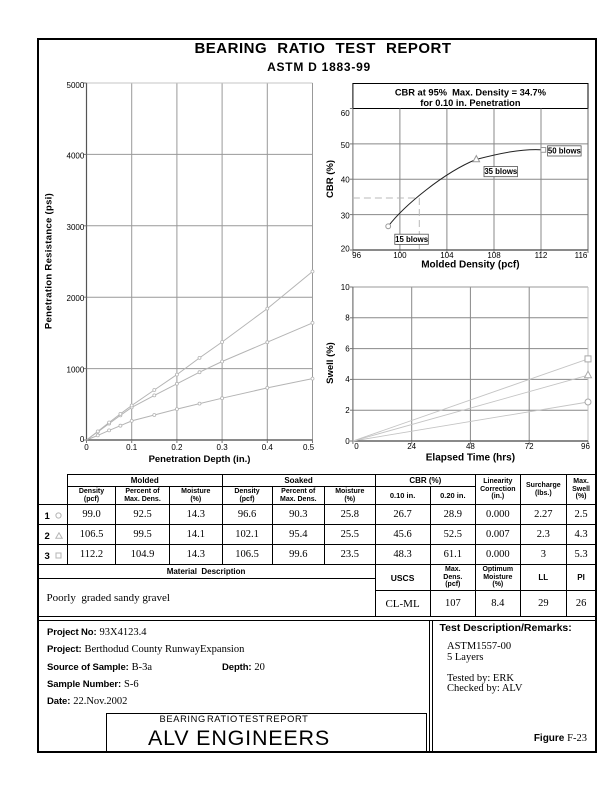  I want to click on svg-text: 50, so click(345, 145).